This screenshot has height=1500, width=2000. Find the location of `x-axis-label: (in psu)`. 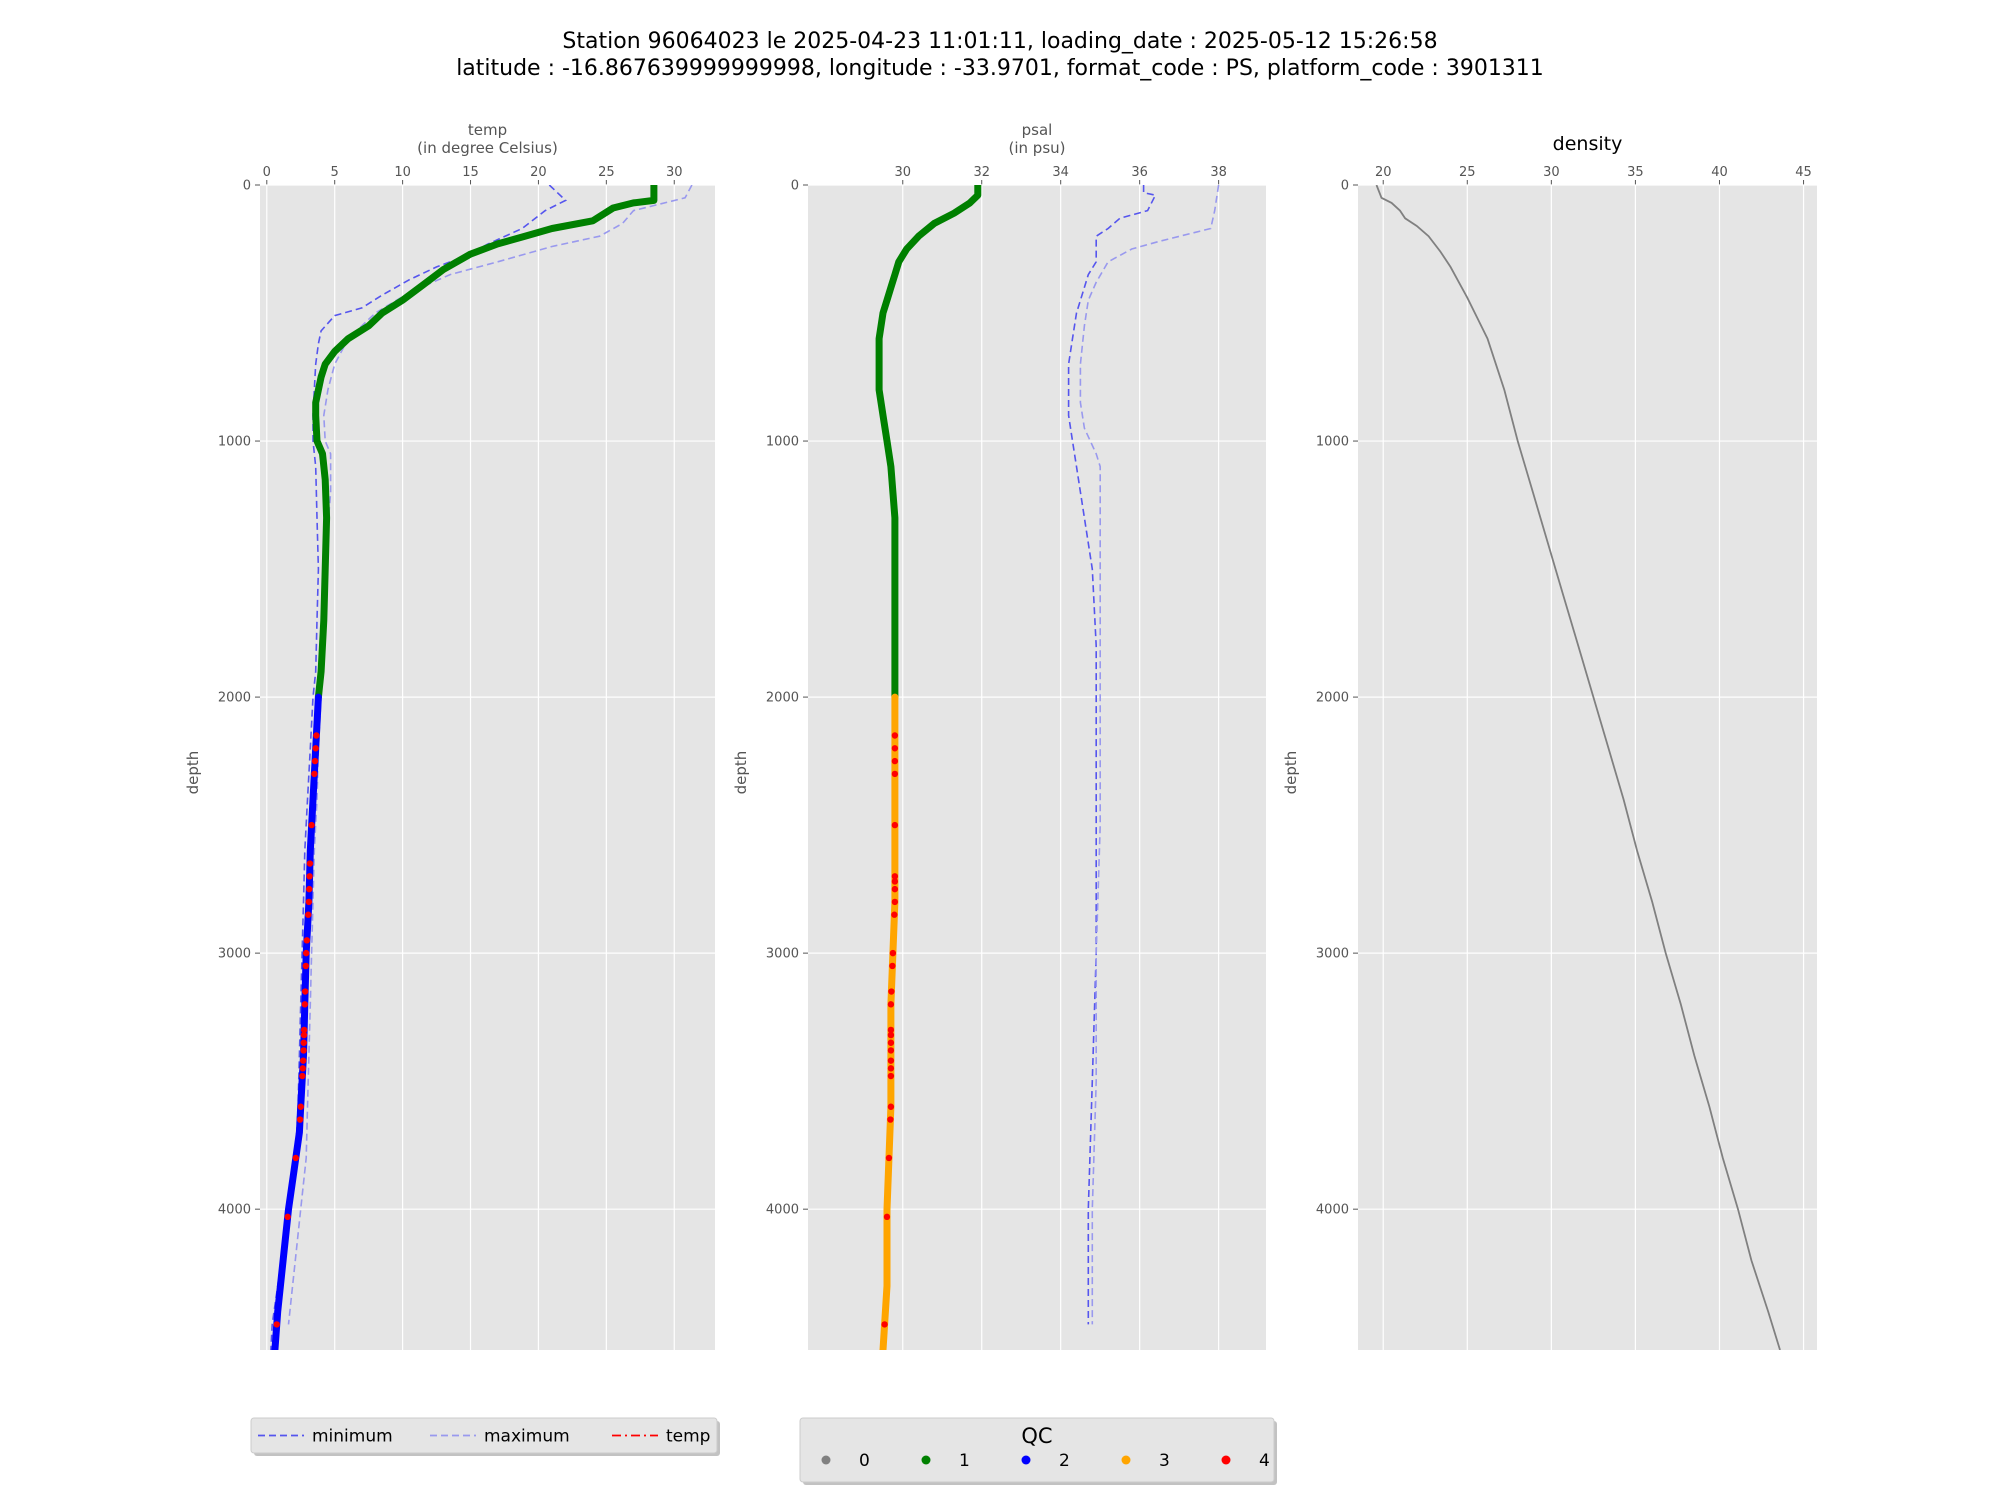

x-axis-label: (in psu) is located at coordinates (1037, 148).